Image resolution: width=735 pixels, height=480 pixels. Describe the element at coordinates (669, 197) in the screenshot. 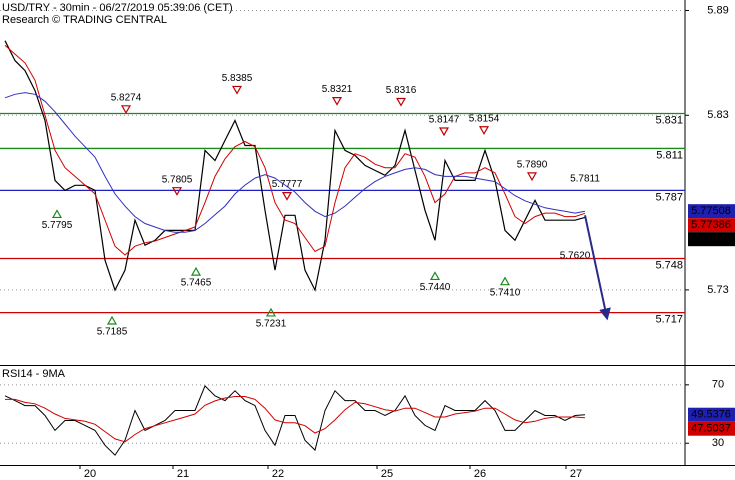

I see `level-label: 5.787` at that location.